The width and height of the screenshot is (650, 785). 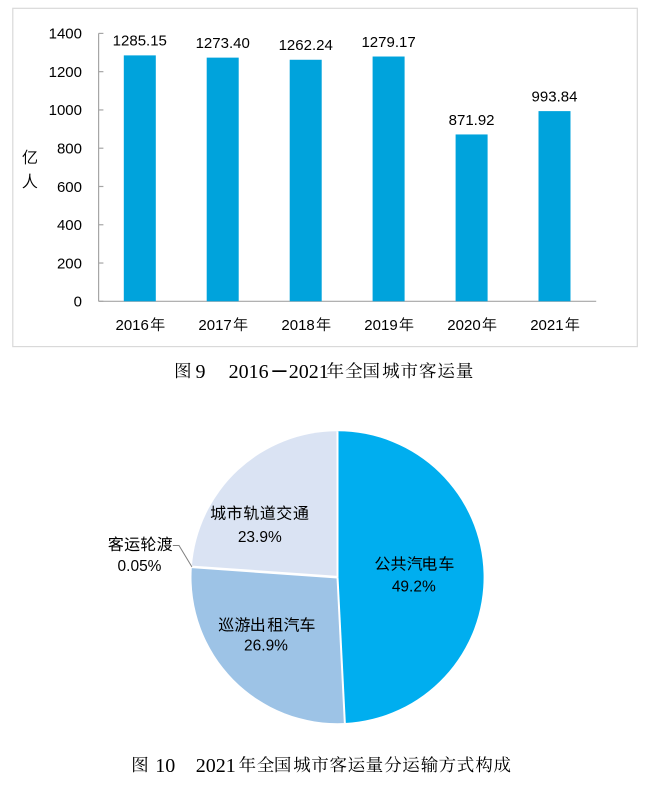 What do you see at coordinates (69, 225) in the screenshot?
I see `svg-text: 400` at bounding box center [69, 225].